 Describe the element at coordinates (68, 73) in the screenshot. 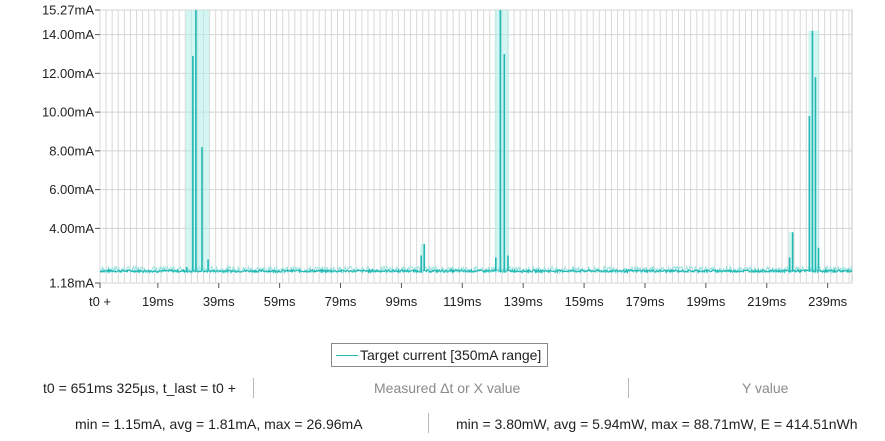

I see `y-tick-label: 12.00mA` at that location.